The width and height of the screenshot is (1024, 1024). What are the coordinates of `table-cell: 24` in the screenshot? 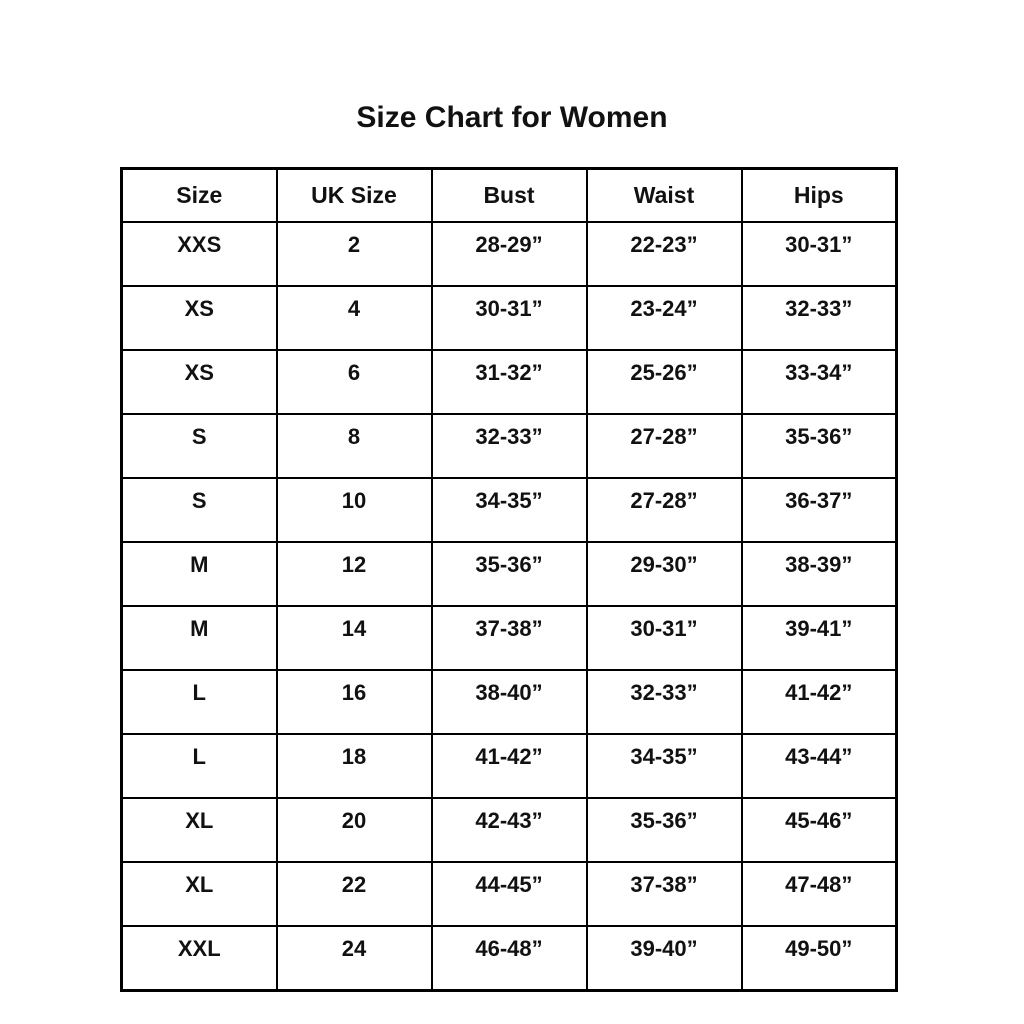 It's located at (354, 958).